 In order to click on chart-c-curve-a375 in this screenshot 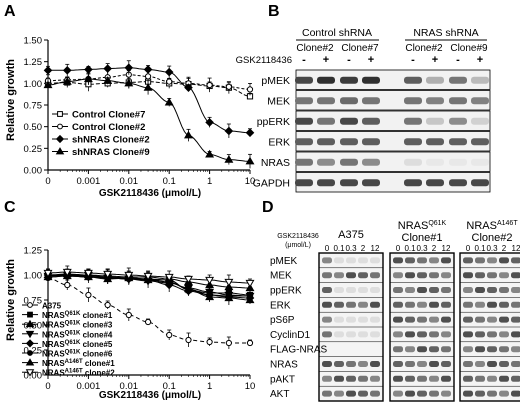, I will do `click(148, 310)`.